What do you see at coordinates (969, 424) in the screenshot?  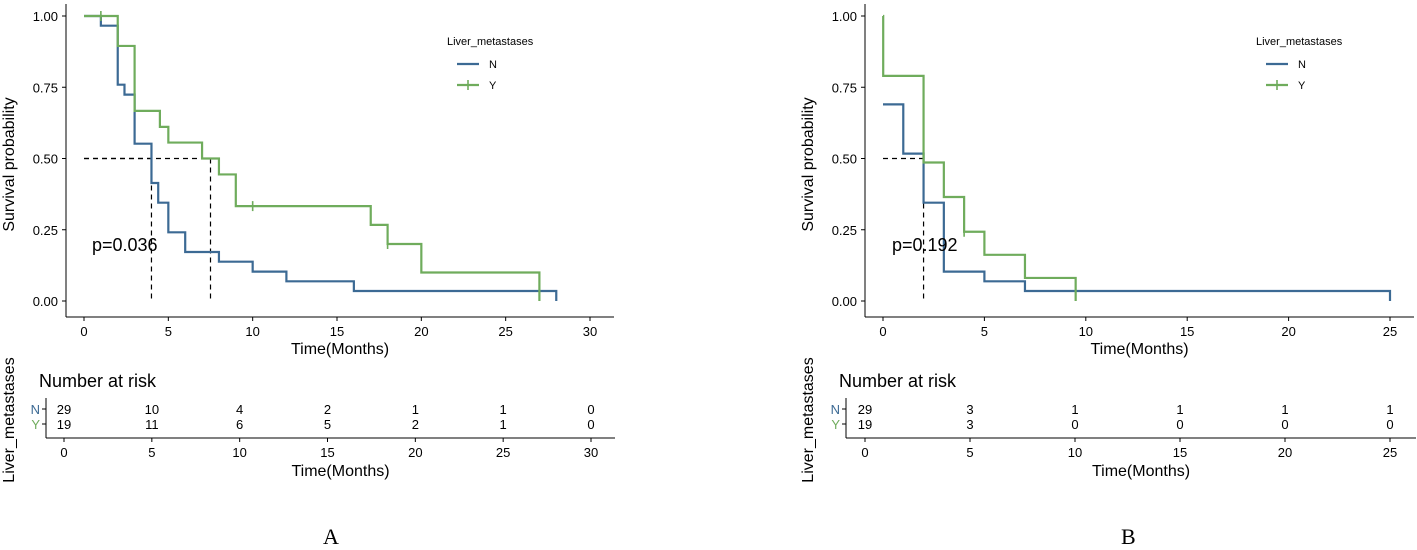 I see `panel-b-risk-count-y: 3` at bounding box center [969, 424].